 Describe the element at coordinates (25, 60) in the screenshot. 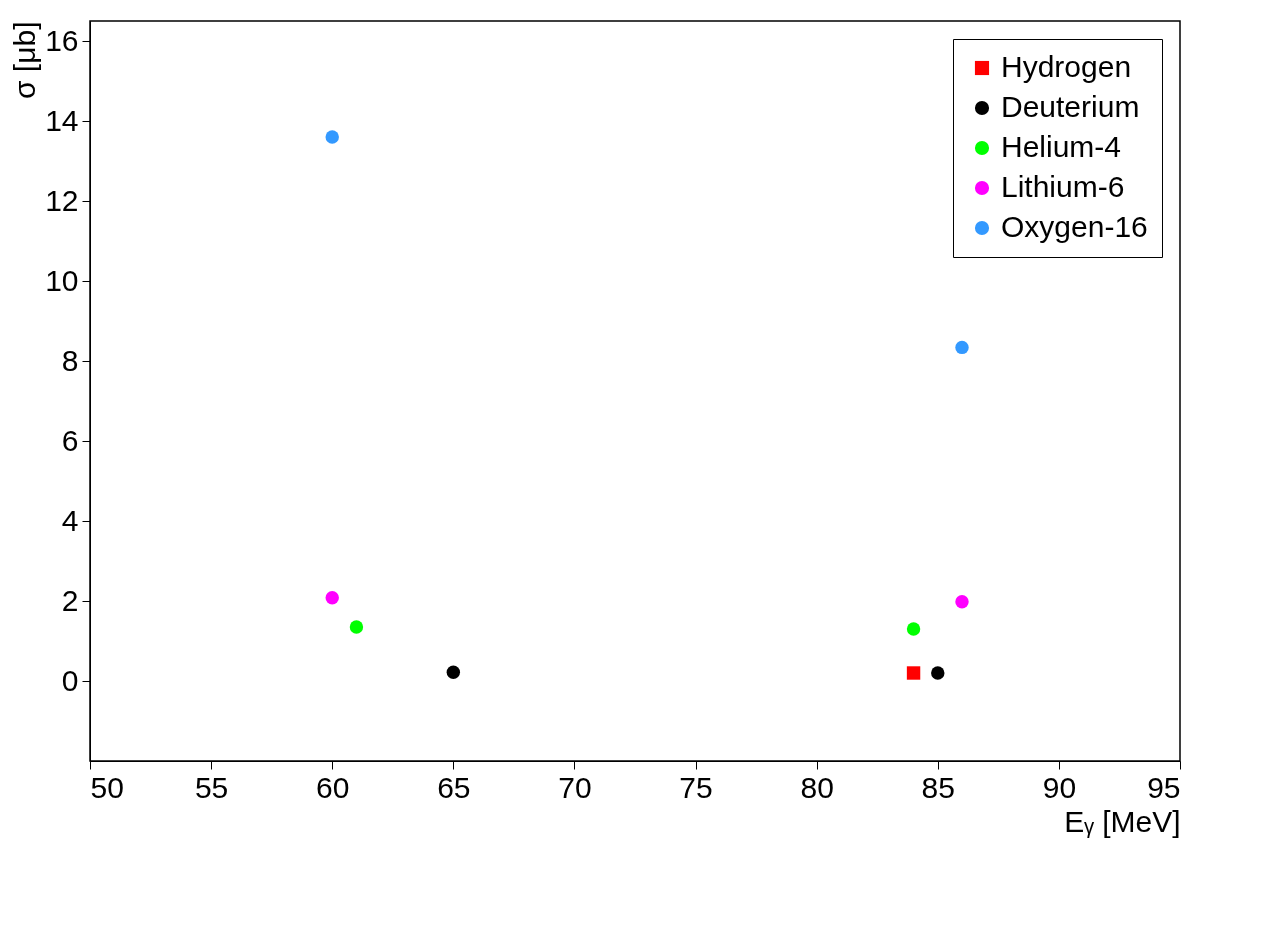

I see `y-axis-title: σ [μb]` at that location.